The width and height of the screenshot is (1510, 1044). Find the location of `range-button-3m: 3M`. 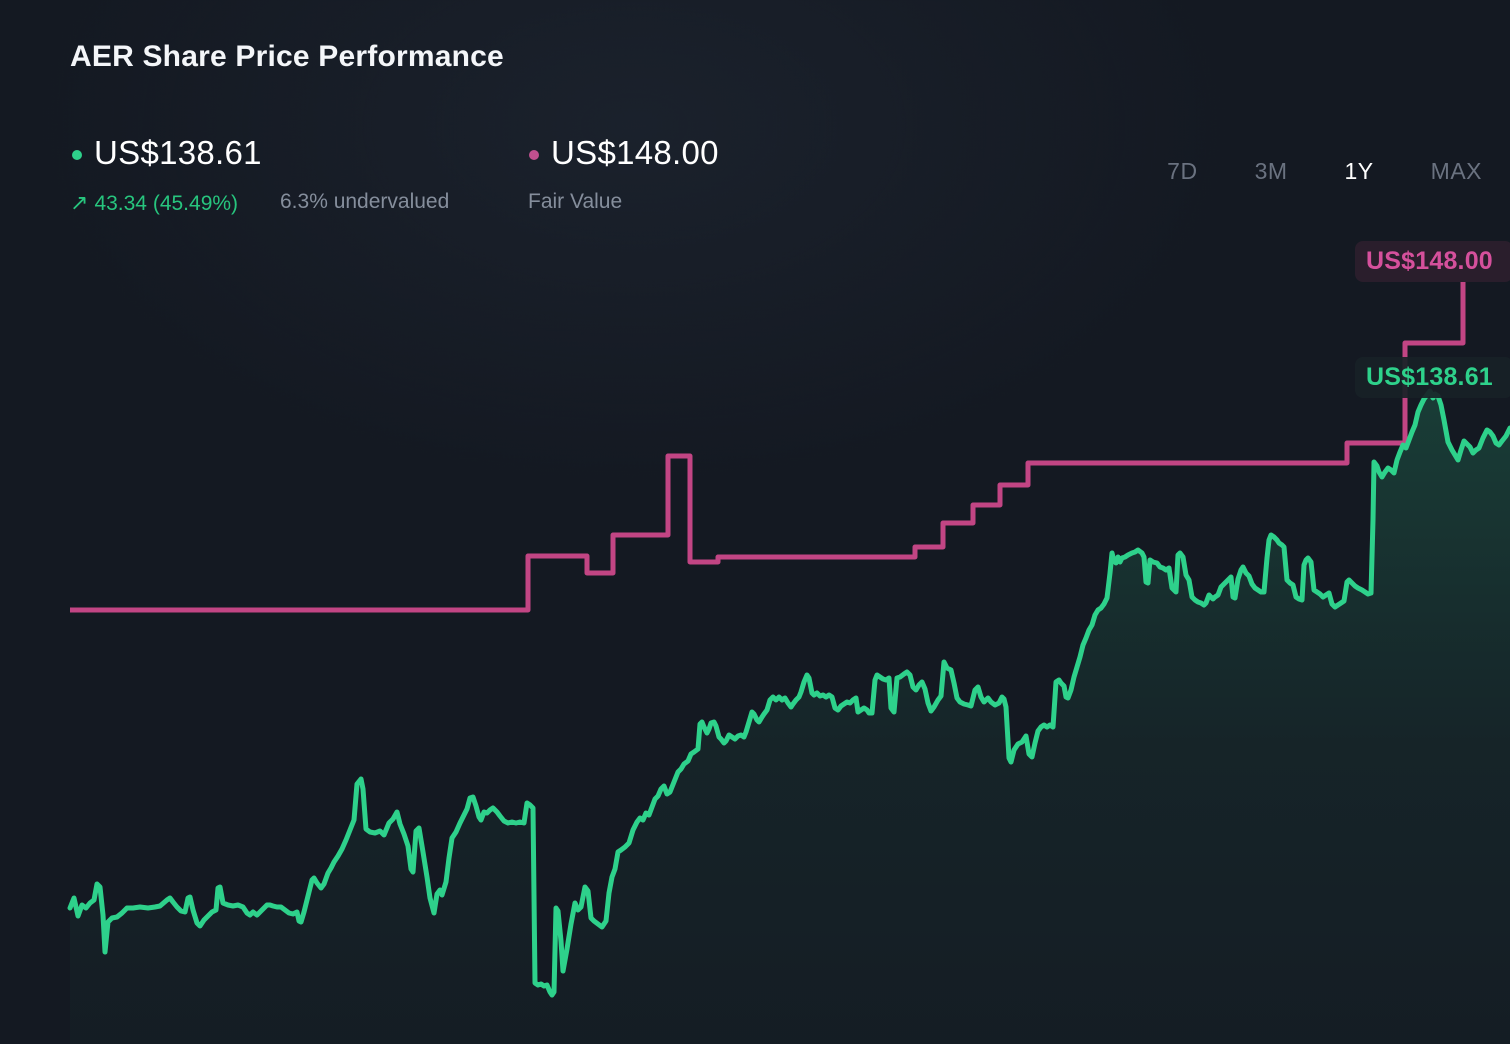

range-button-3m: 3M is located at coordinates (1271, 171).